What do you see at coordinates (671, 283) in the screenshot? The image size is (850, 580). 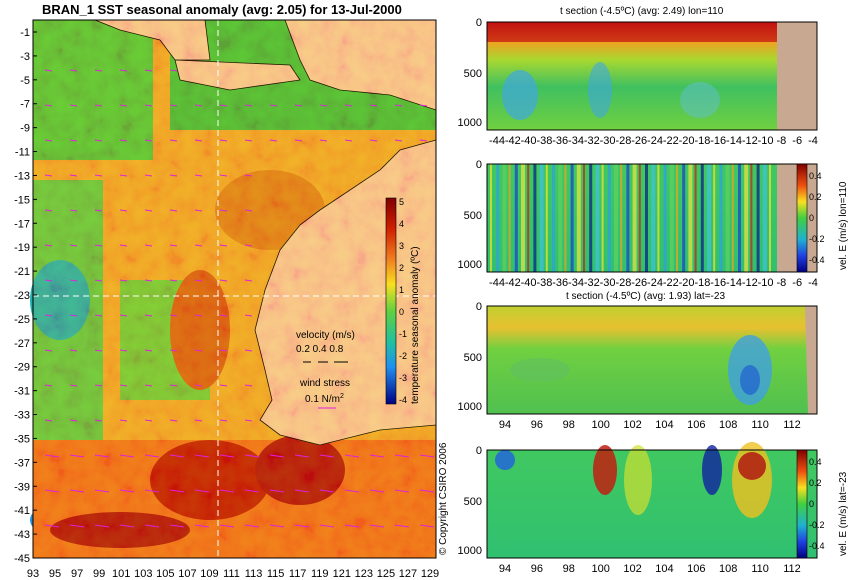 I see `panel-x-tick: -22` at bounding box center [671, 283].